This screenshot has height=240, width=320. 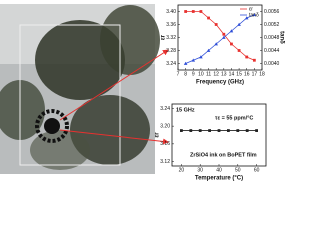 I want to click on x-tick-label: 11, so click(x=208, y=74).